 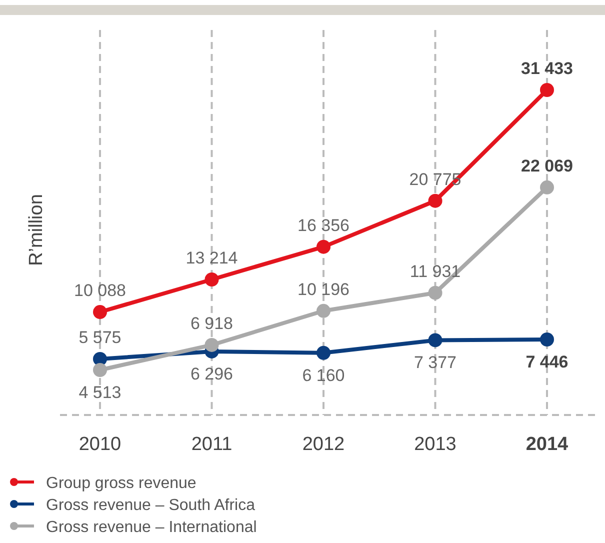 What do you see at coordinates (324, 289) in the screenshot?
I see `data-label: 10 196` at bounding box center [324, 289].